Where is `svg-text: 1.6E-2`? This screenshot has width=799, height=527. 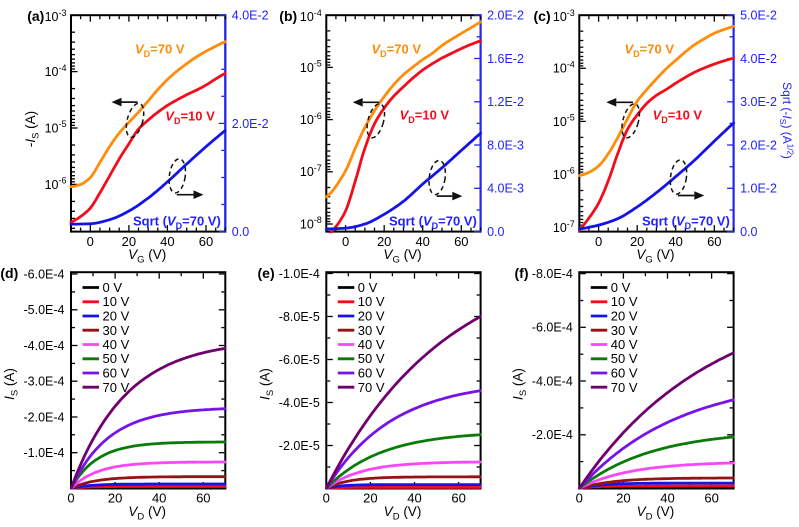 svg-text: 1.6E-2 is located at coordinates (505, 59).